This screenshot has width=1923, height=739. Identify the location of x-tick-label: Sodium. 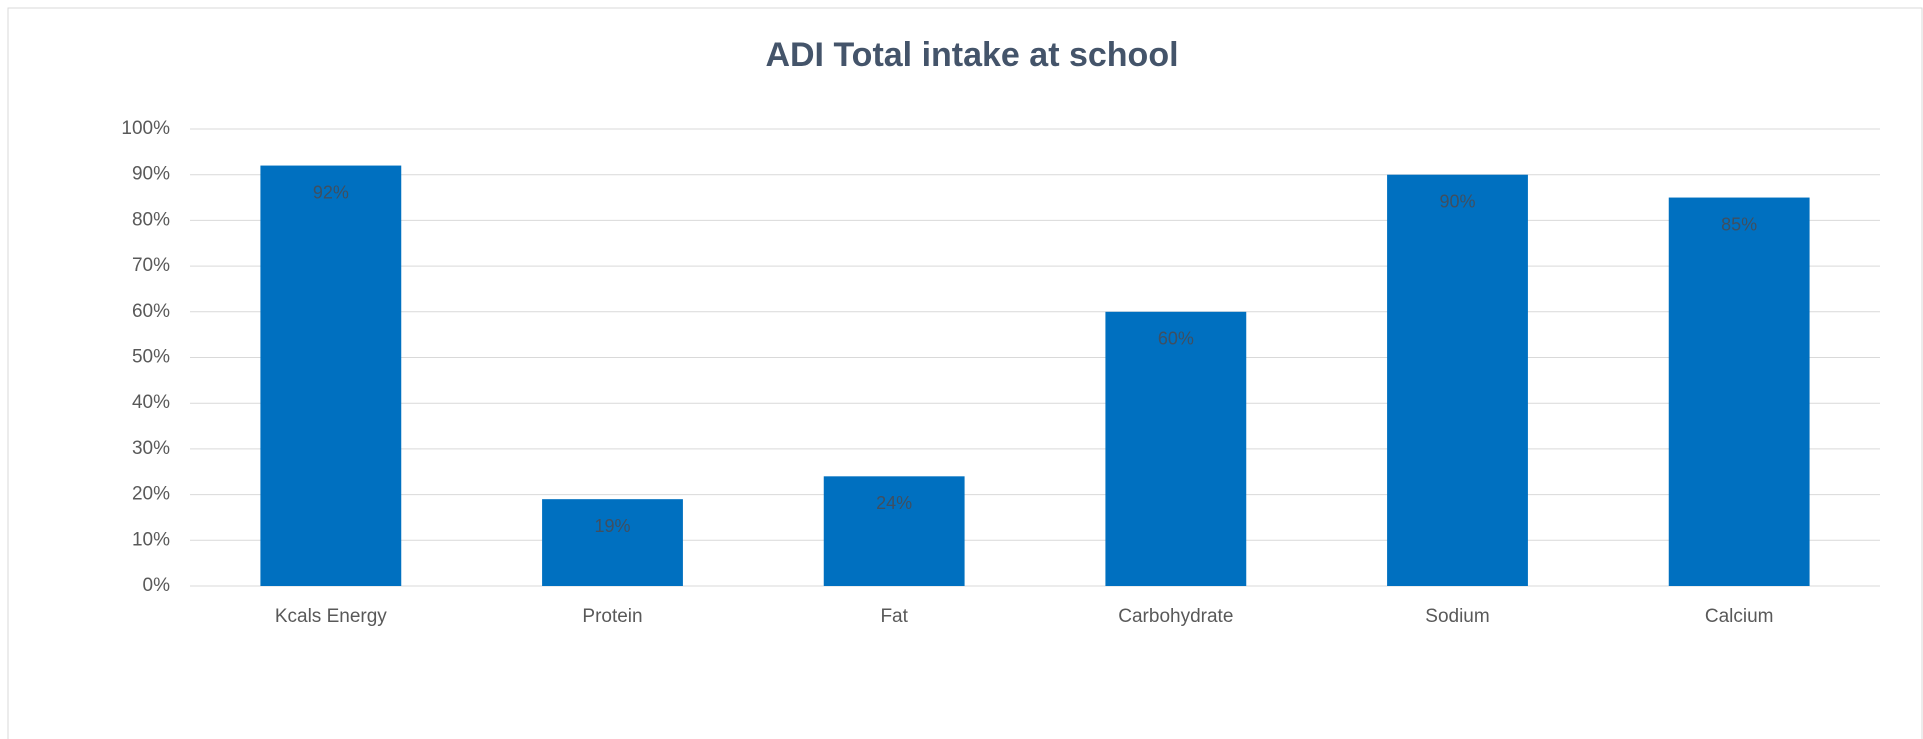
(1457, 616).